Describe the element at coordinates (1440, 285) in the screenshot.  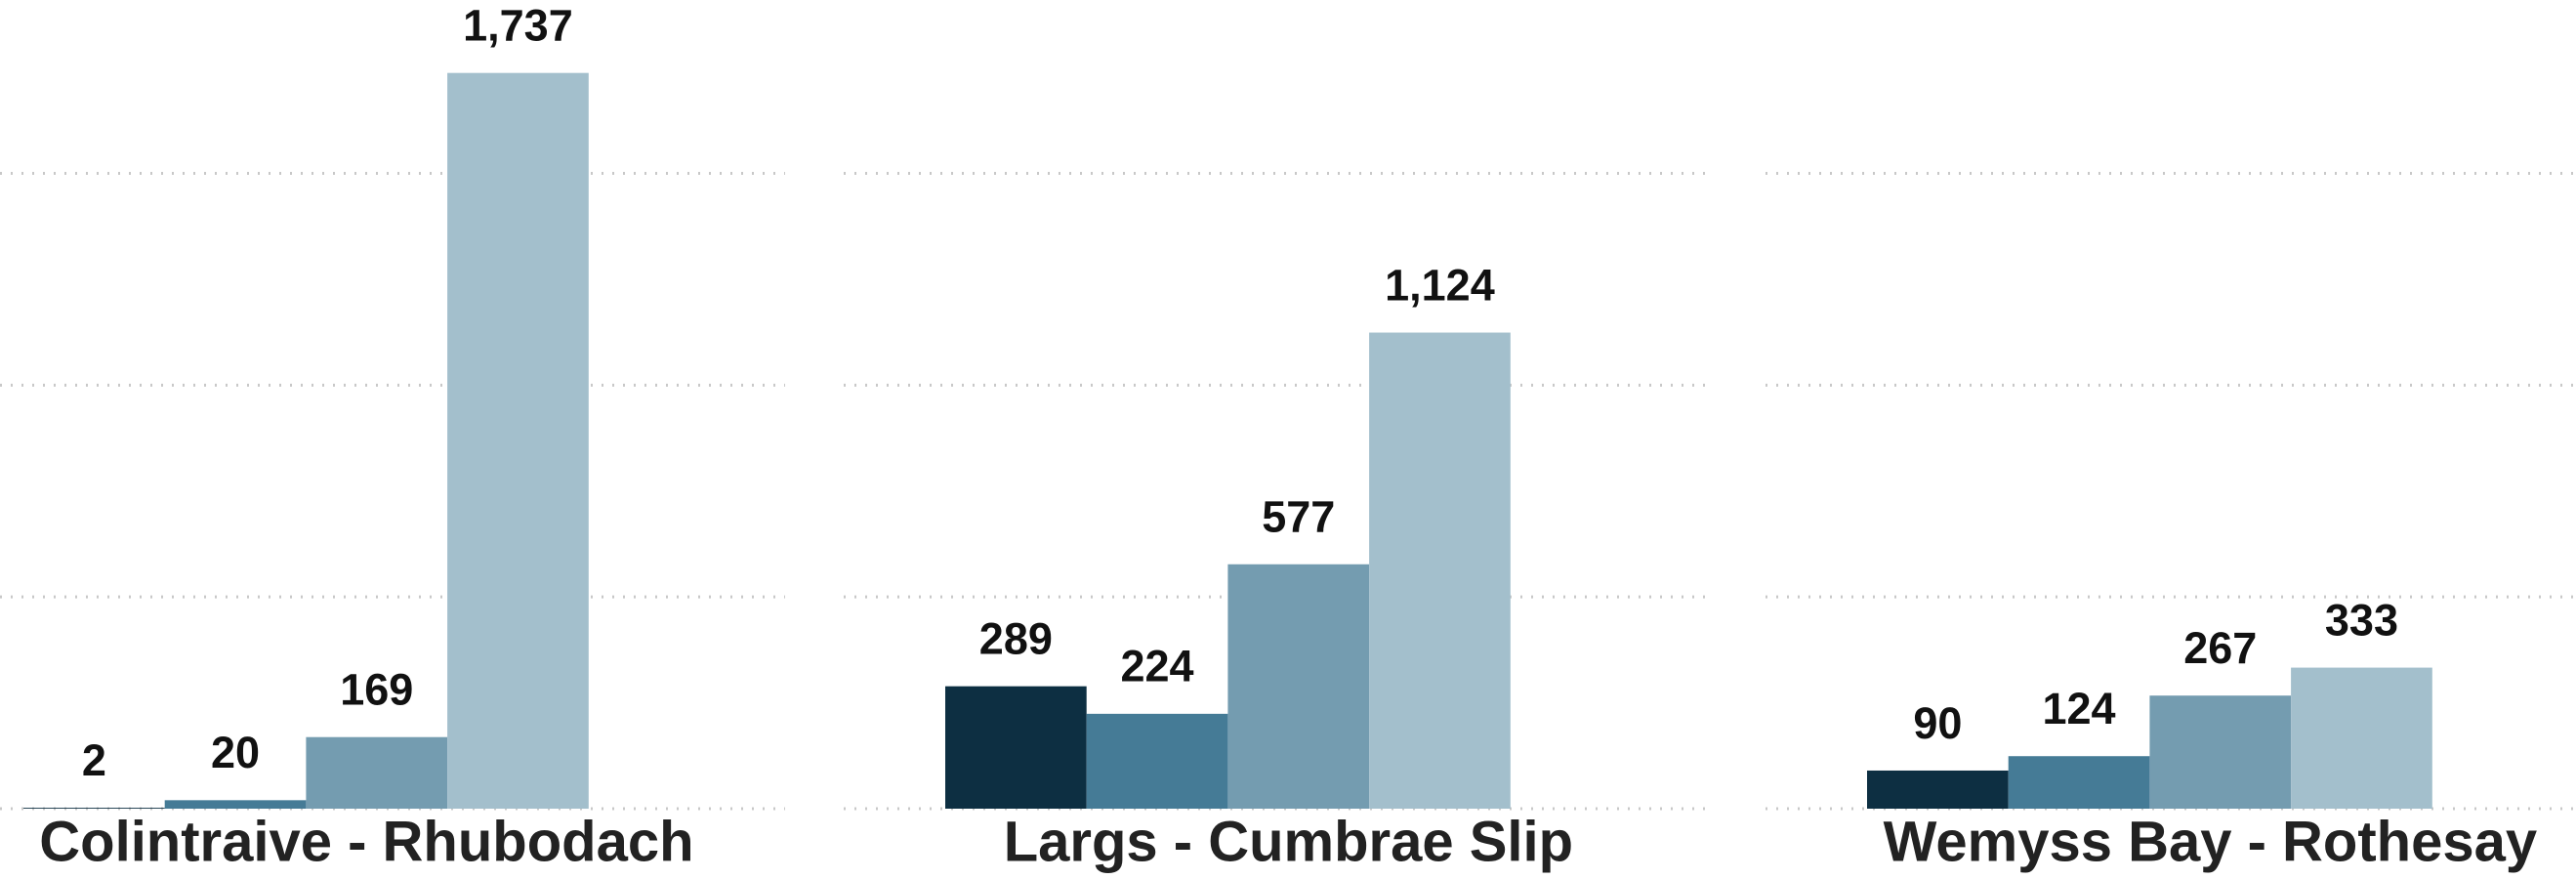
I see `value-label: 1,124` at that location.